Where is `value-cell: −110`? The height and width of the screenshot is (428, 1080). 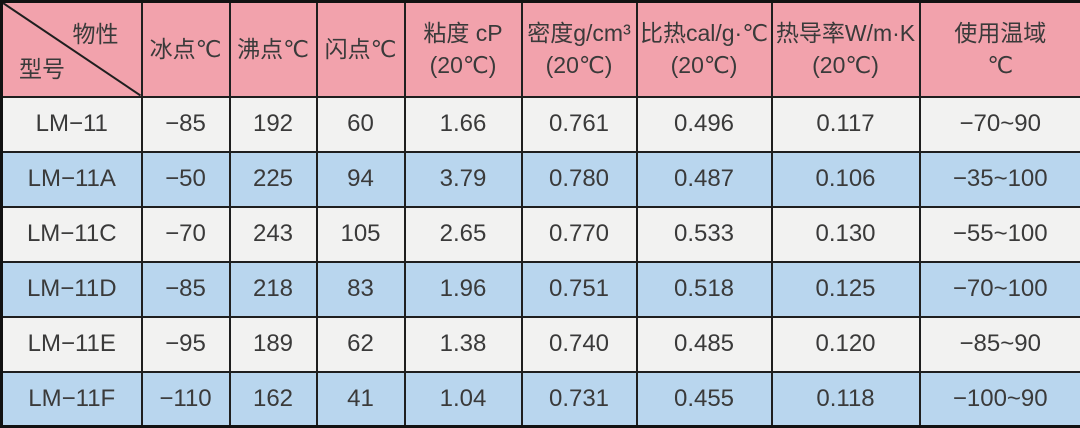
value-cell: −110 is located at coordinates (186, 399).